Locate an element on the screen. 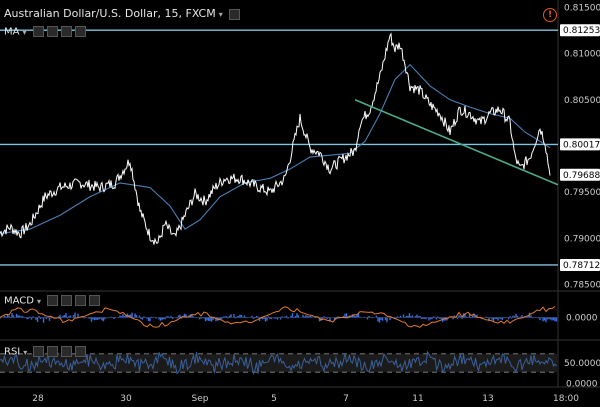 The image size is (600, 407). macd-settings-icon is located at coordinates (67, 300).